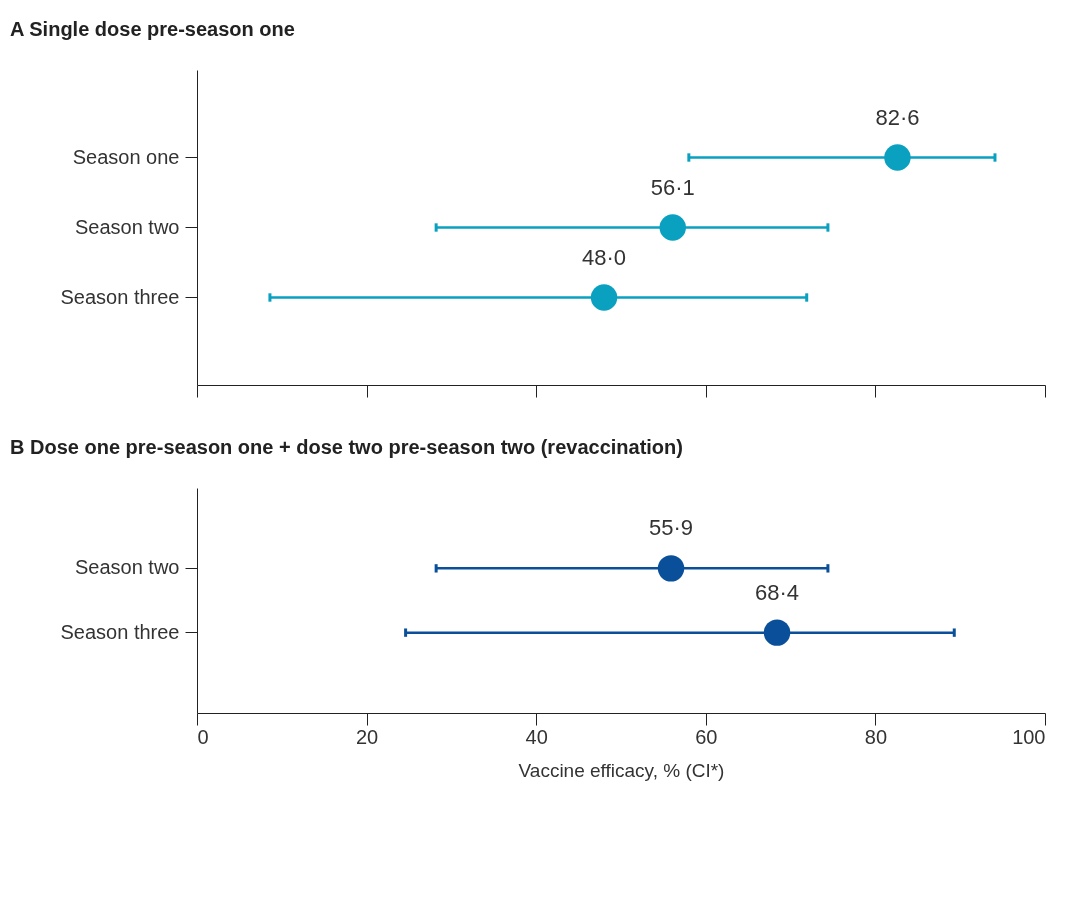 Image resolution: width=1084 pixels, height=912 pixels. What do you see at coordinates (367, 736) in the screenshot?
I see `x-tick-label: 20` at bounding box center [367, 736].